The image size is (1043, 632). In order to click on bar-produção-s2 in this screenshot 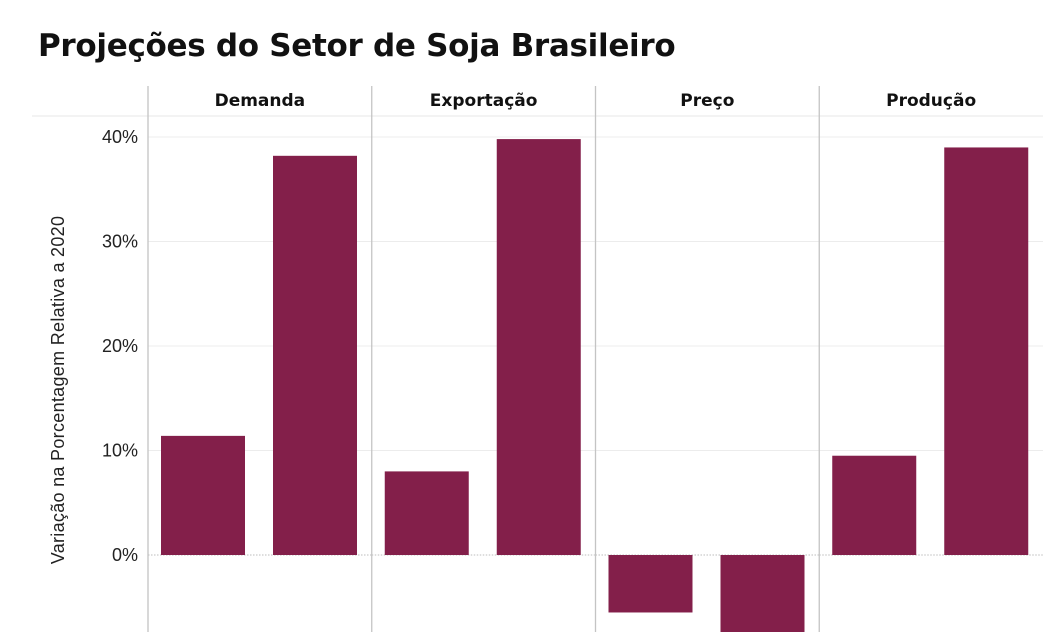, I will do `click(986, 351)`.